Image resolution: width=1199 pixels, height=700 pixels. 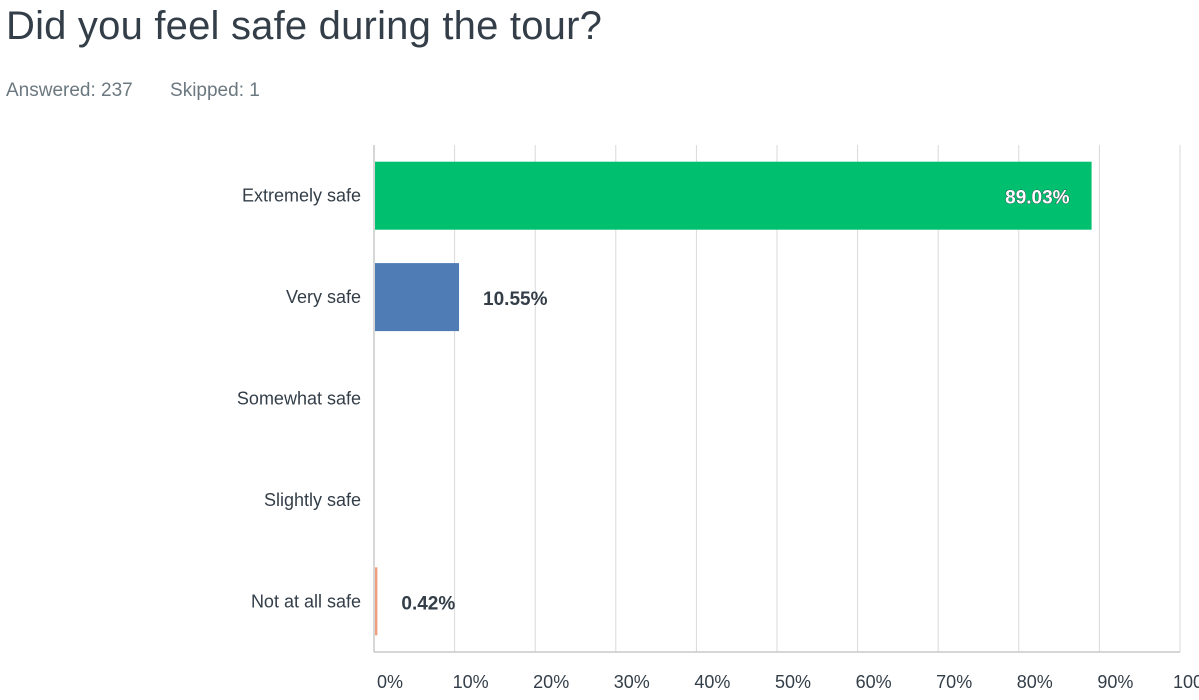 I want to click on x-tick-label: 40%, so click(x=712, y=682).